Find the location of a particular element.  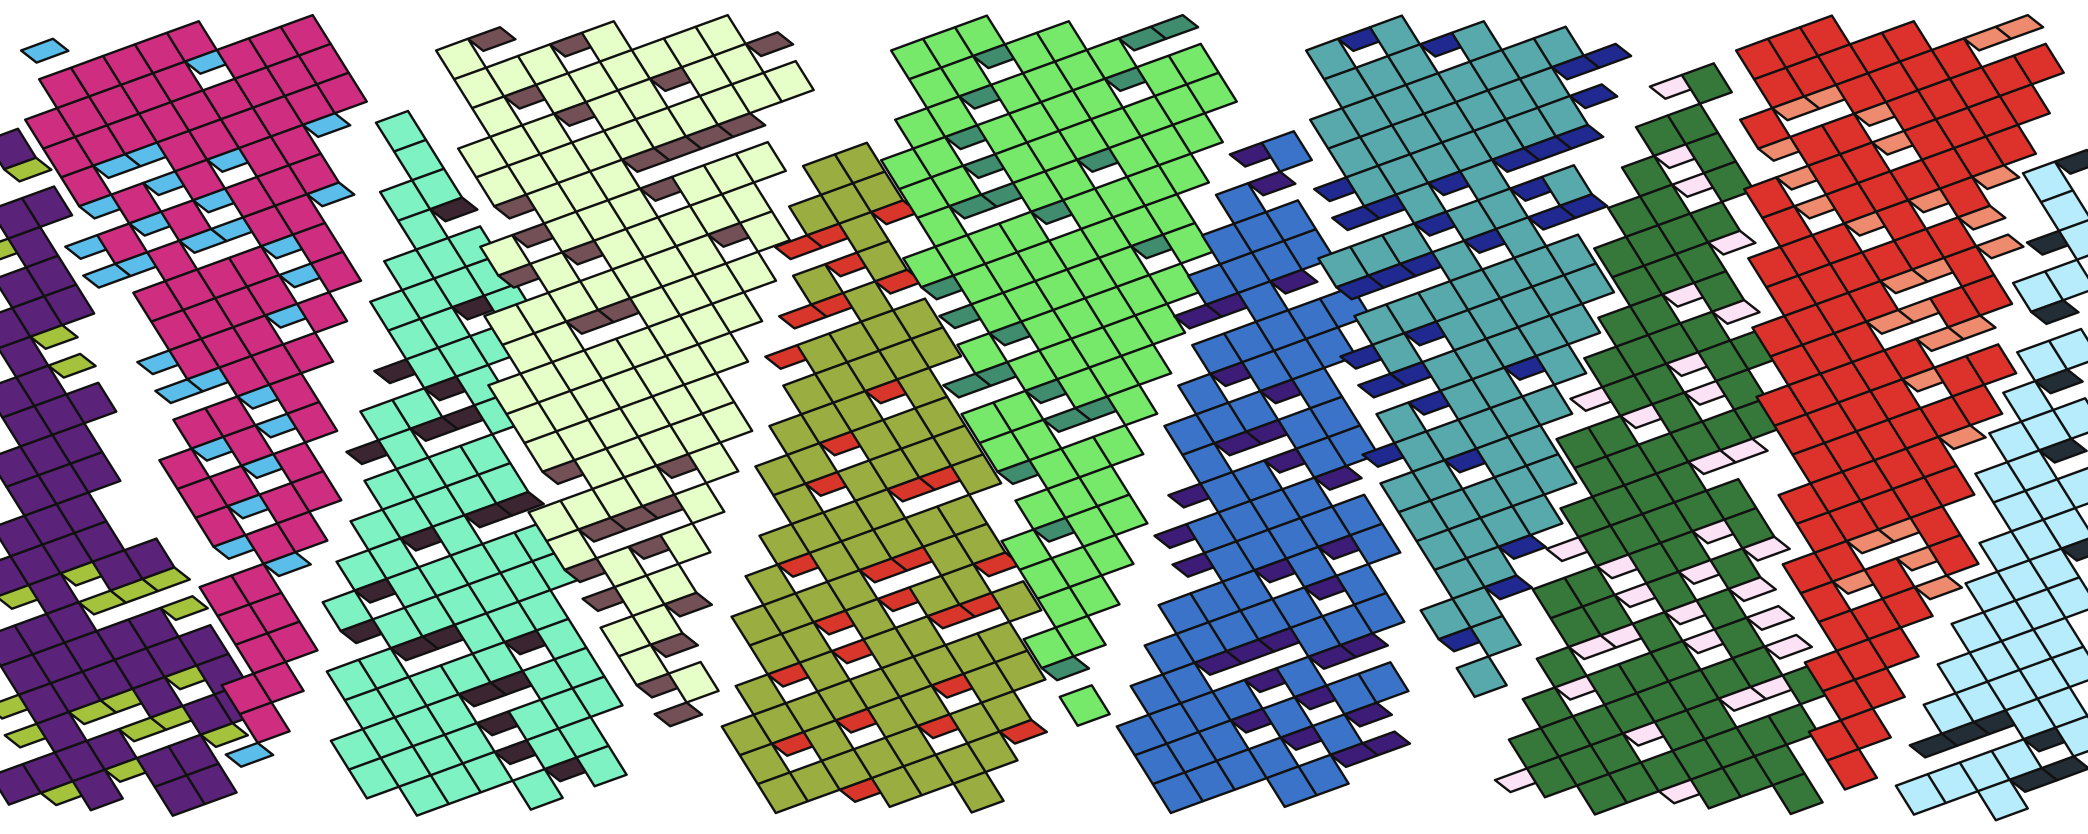

strip-teal is located at coordinates (1468, 356).